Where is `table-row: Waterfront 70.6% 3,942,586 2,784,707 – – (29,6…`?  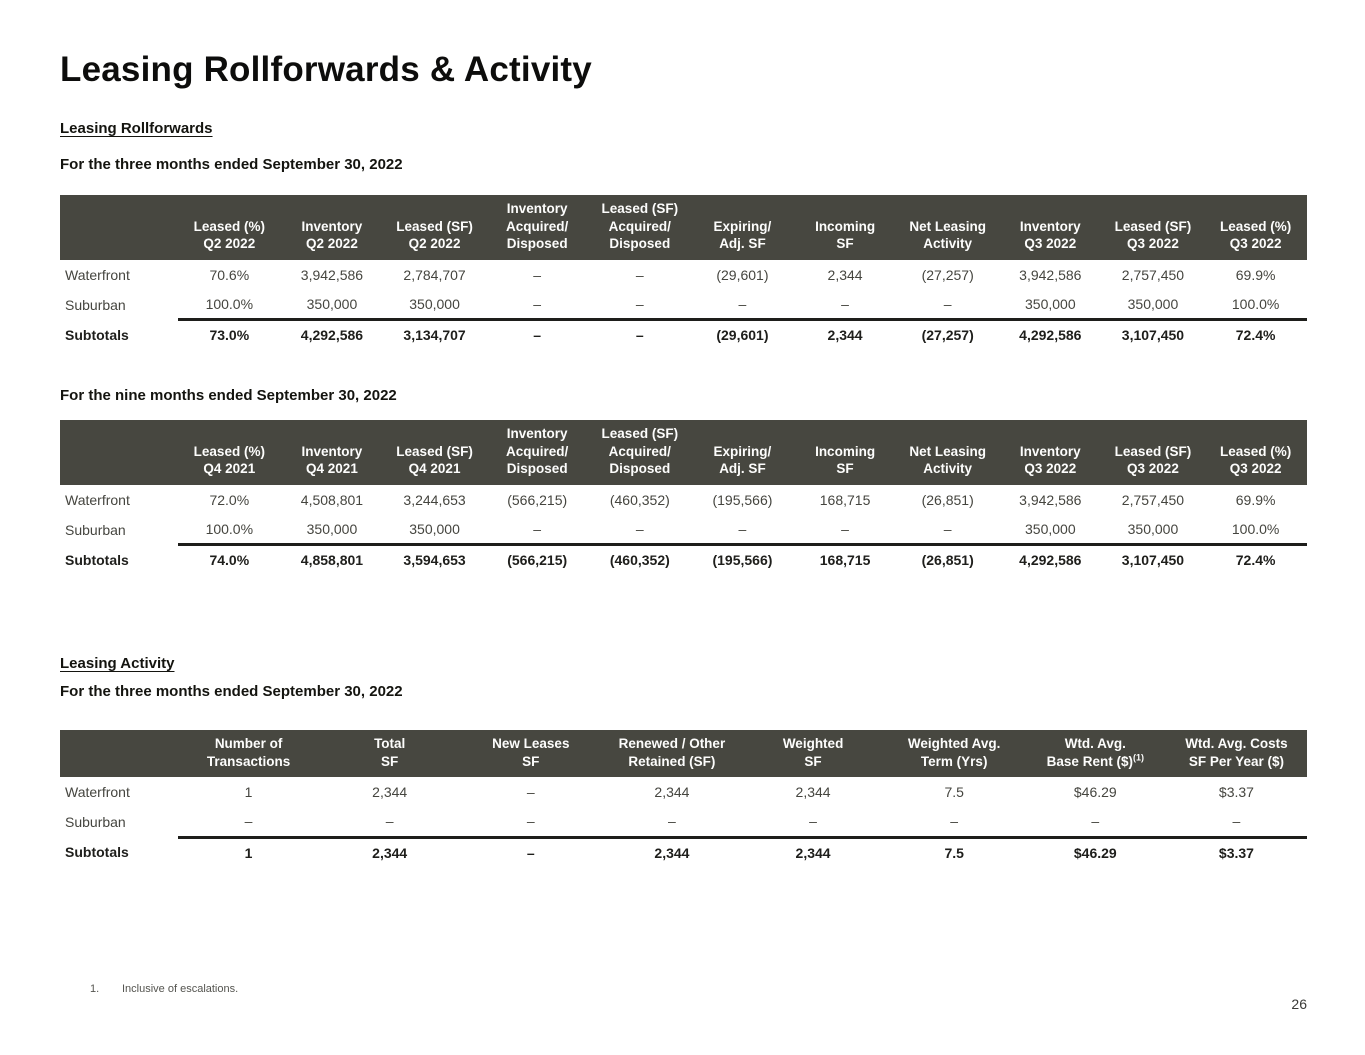
table-row: Waterfront 70.6% 3,942,586 2,784,707 – – (29,6… is located at coordinates (683, 275).